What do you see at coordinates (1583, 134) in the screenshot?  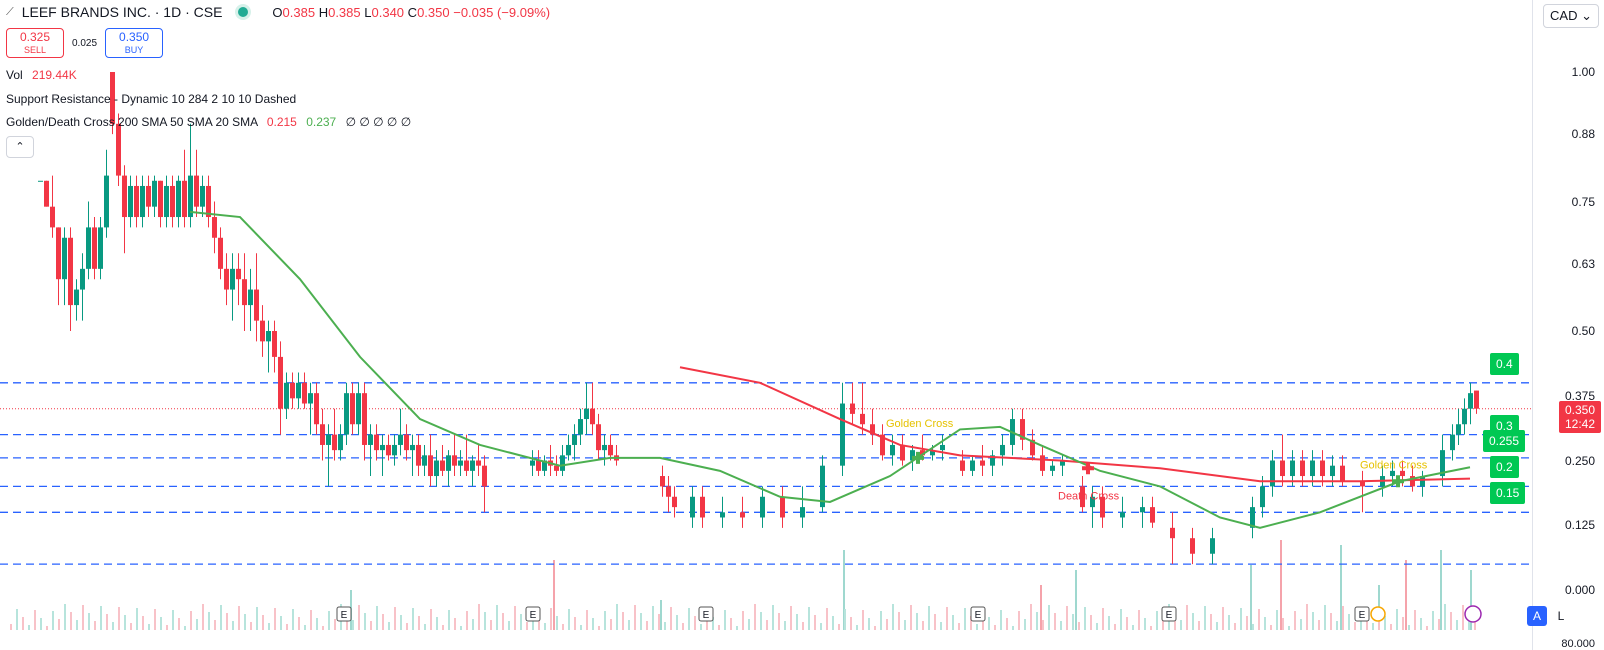 I see `price-tick-label: 0.88` at bounding box center [1583, 134].